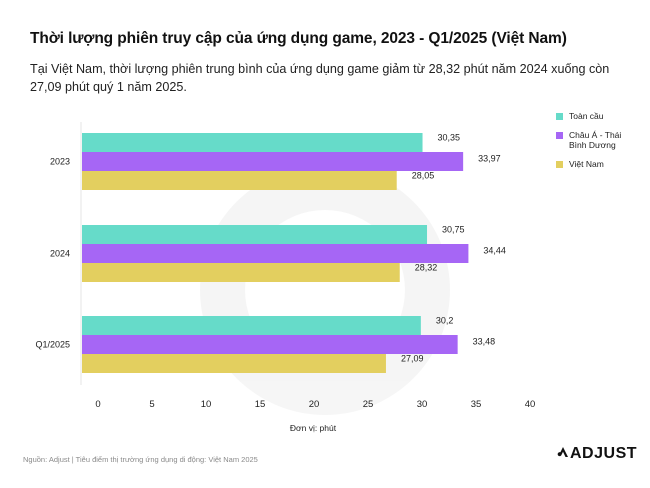  Describe the element at coordinates (586, 164) in the screenshot. I see `legend-label-vietnam: Việt Nam` at that location.